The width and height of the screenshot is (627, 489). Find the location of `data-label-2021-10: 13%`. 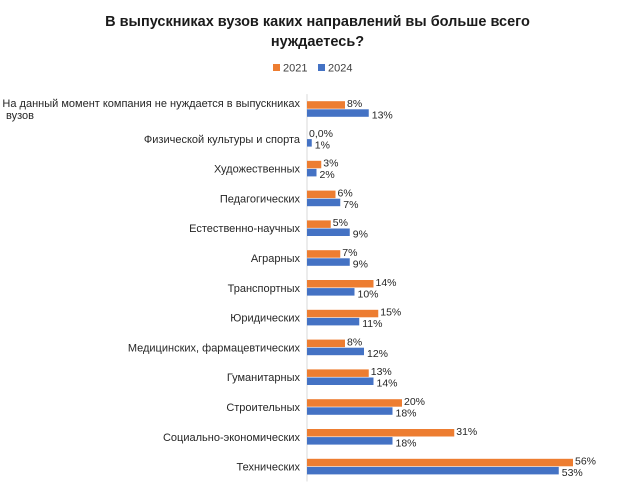

data-label-2021-10: 13% is located at coordinates (381, 372).